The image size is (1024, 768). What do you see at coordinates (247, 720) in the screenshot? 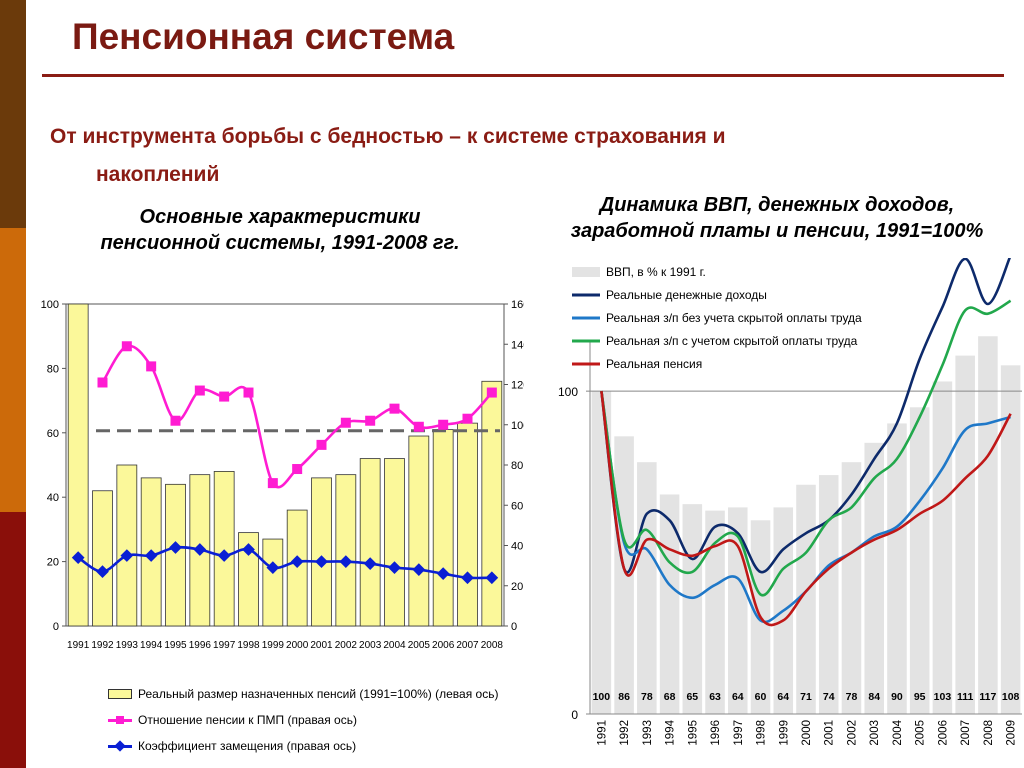
I see `legend-label: Отношение пенсии к ПМП (правая ось)` at bounding box center [247, 720].